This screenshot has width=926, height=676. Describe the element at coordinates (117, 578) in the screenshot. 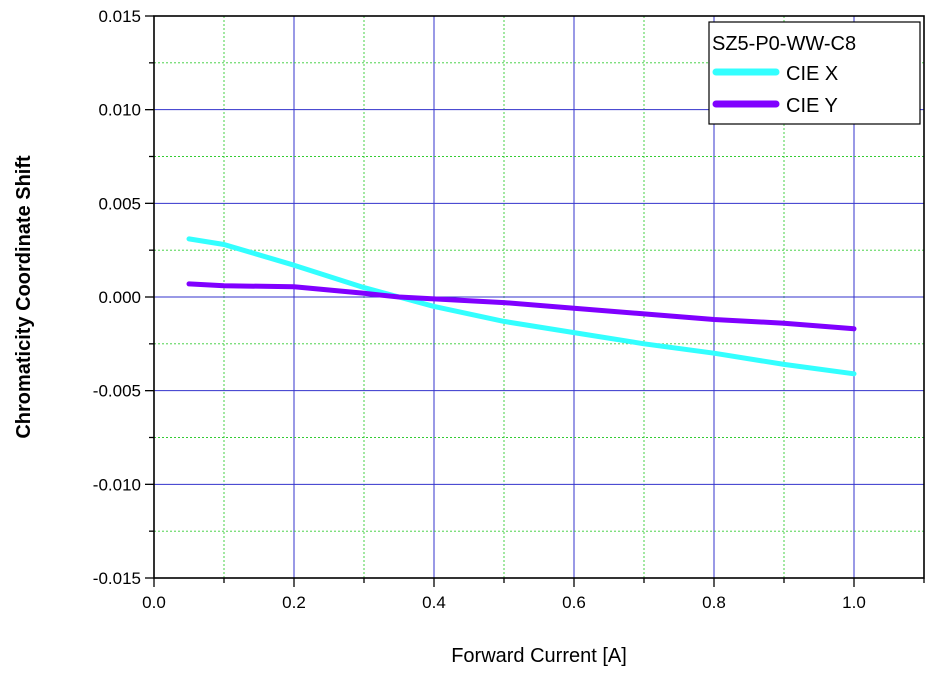

I see `y-tick-label: -0.015` at that location.